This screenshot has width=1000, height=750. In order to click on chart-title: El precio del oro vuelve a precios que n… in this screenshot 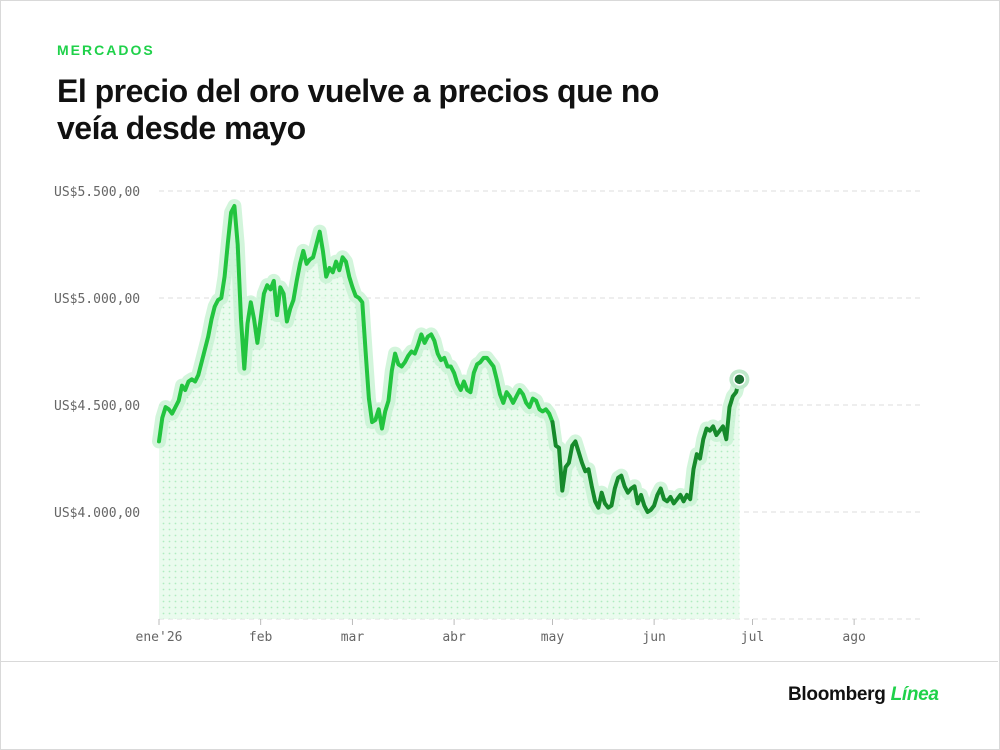, I will do `click(358, 109)`.